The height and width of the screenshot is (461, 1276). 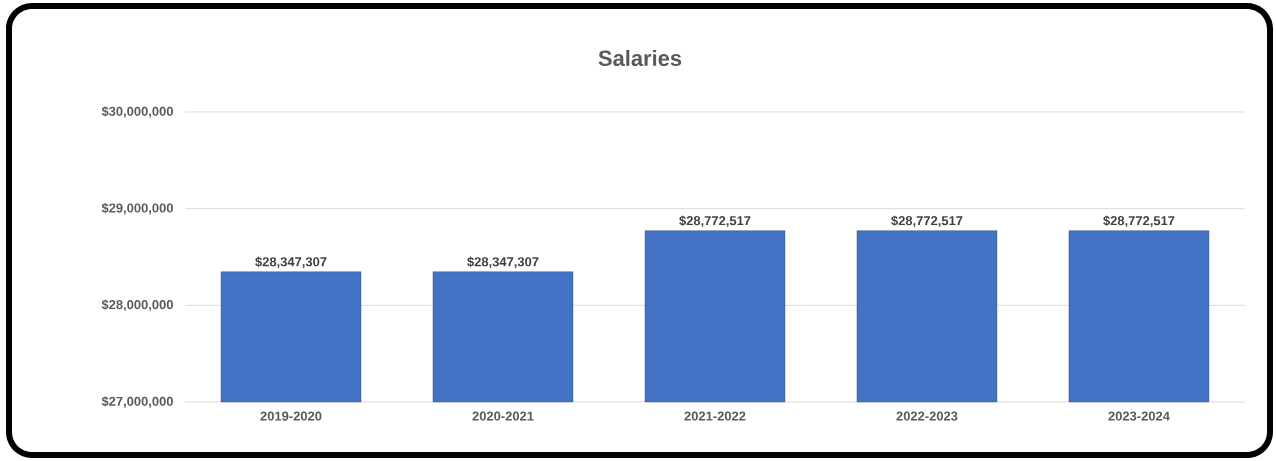 I want to click on y-tick-label: $28,000,000, so click(x=137, y=305).